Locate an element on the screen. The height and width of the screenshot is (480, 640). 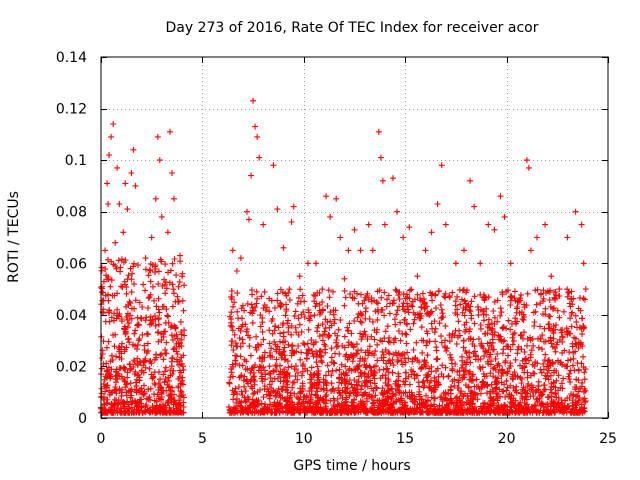
x-tick-label: 10 is located at coordinates (304, 439).